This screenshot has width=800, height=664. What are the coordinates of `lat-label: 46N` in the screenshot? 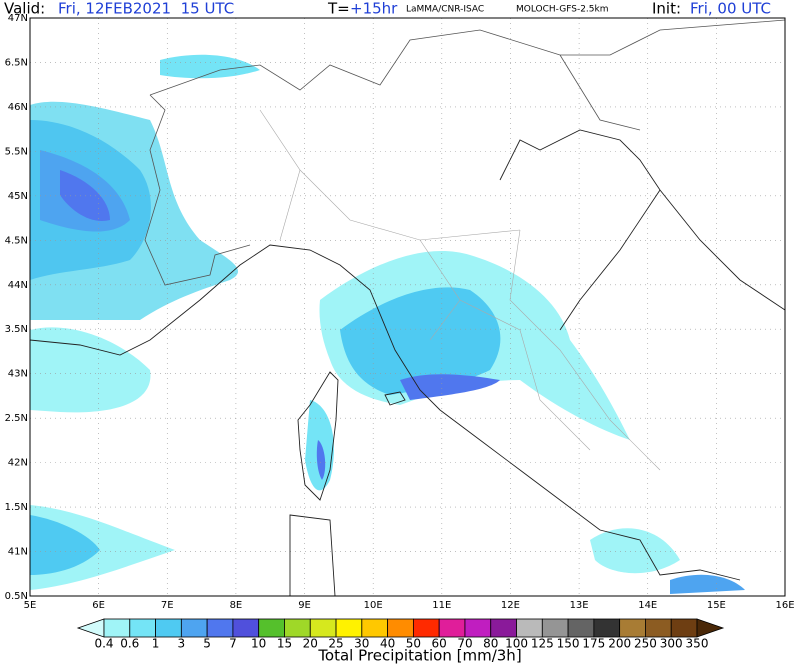 It's located at (18, 107).